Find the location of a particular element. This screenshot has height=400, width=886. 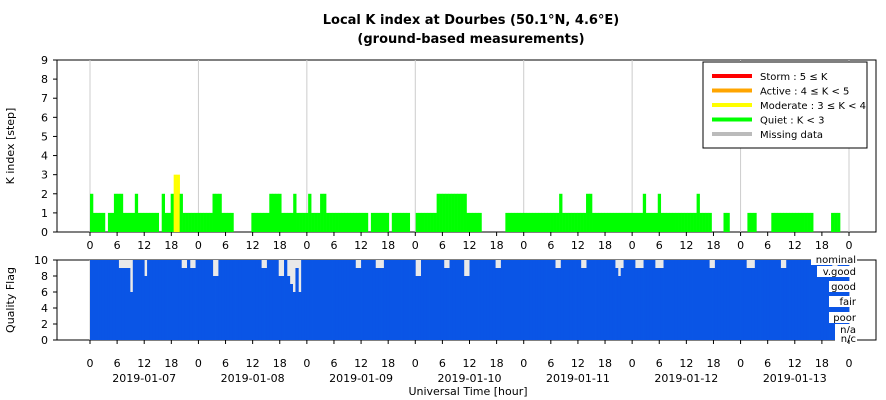

k-x-tick-label: 18 is located at coordinates (497, 245).